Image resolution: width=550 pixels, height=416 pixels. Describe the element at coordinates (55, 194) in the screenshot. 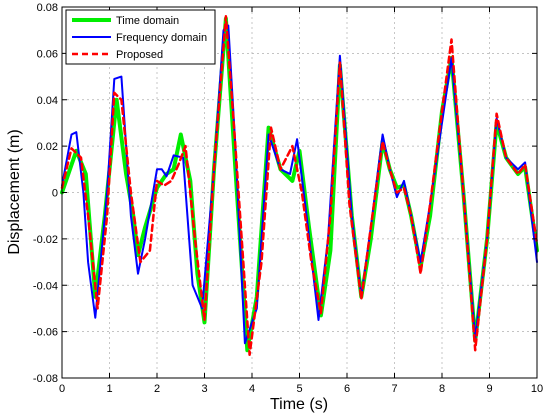

I see `y-tick-label: 0` at that location.